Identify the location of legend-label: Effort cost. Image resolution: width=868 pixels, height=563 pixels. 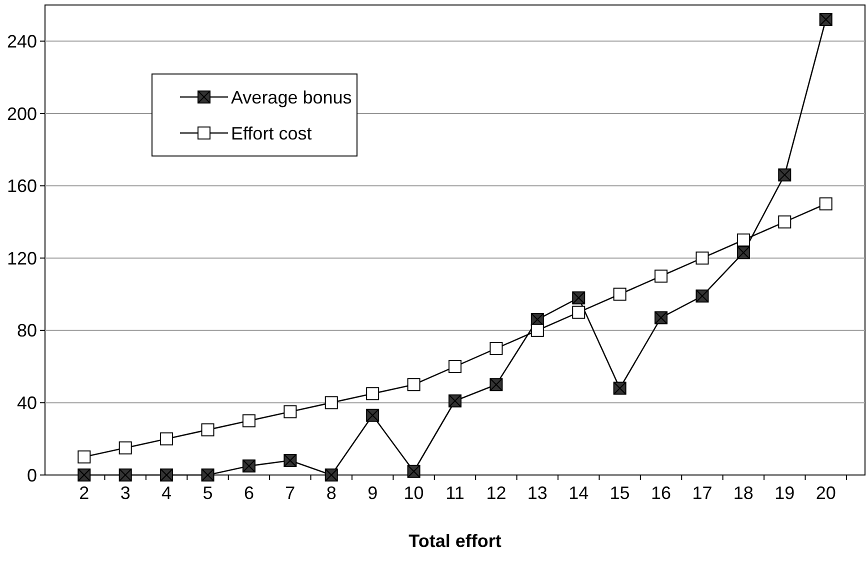
(271, 133).